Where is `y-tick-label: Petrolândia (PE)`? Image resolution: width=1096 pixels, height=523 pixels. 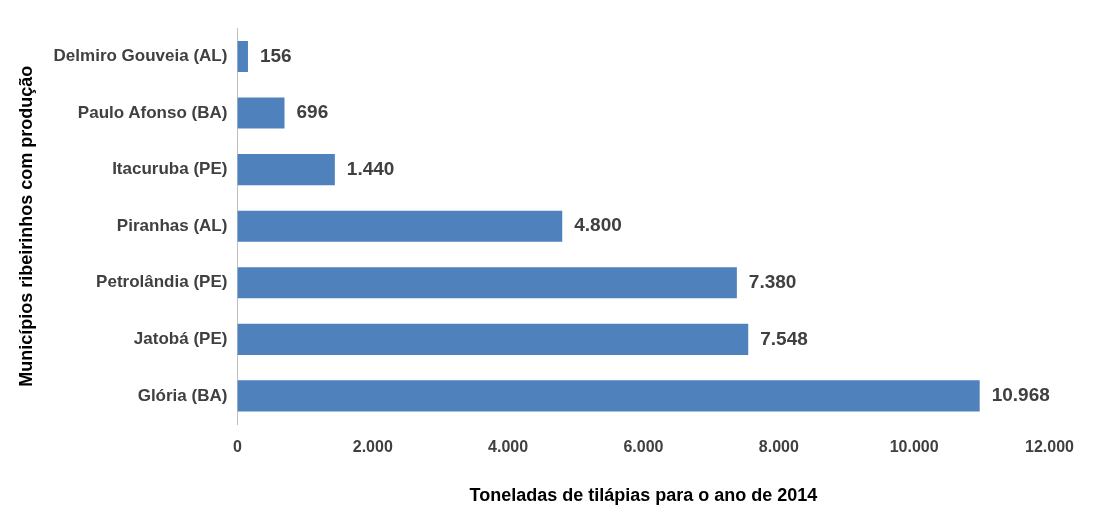 y-tick-label: Petrolândia (PE) is located at coordinates (162, 282).